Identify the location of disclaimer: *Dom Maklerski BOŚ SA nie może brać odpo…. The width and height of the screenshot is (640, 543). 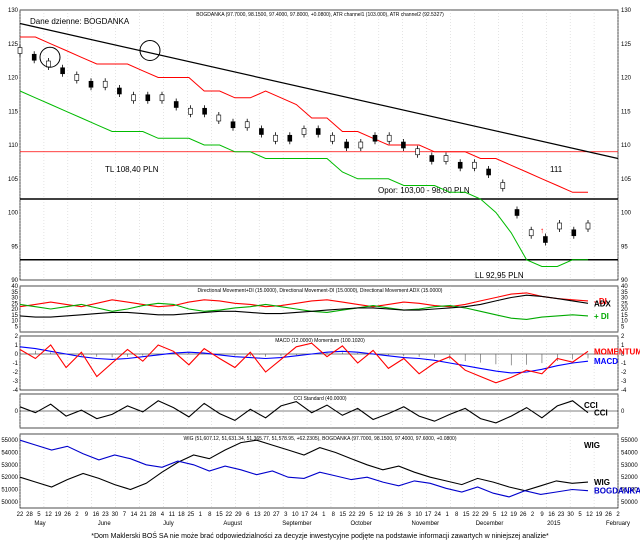
(320, 535).